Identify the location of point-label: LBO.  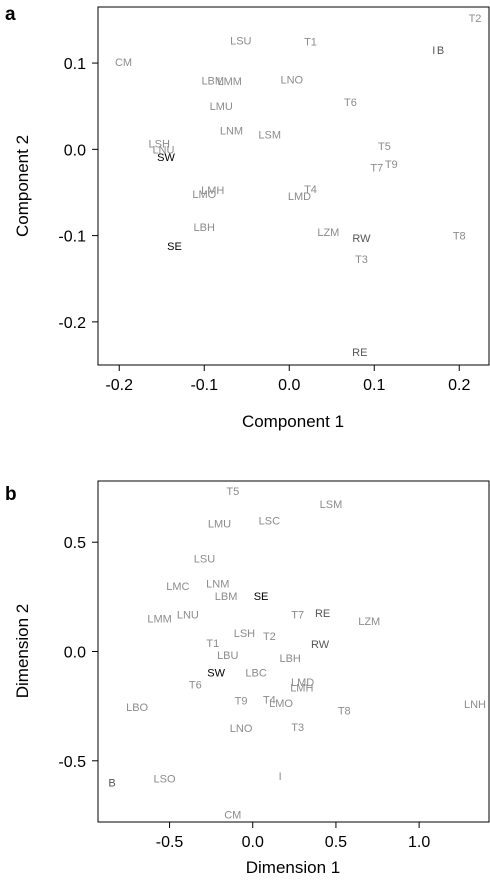
(137, 708).